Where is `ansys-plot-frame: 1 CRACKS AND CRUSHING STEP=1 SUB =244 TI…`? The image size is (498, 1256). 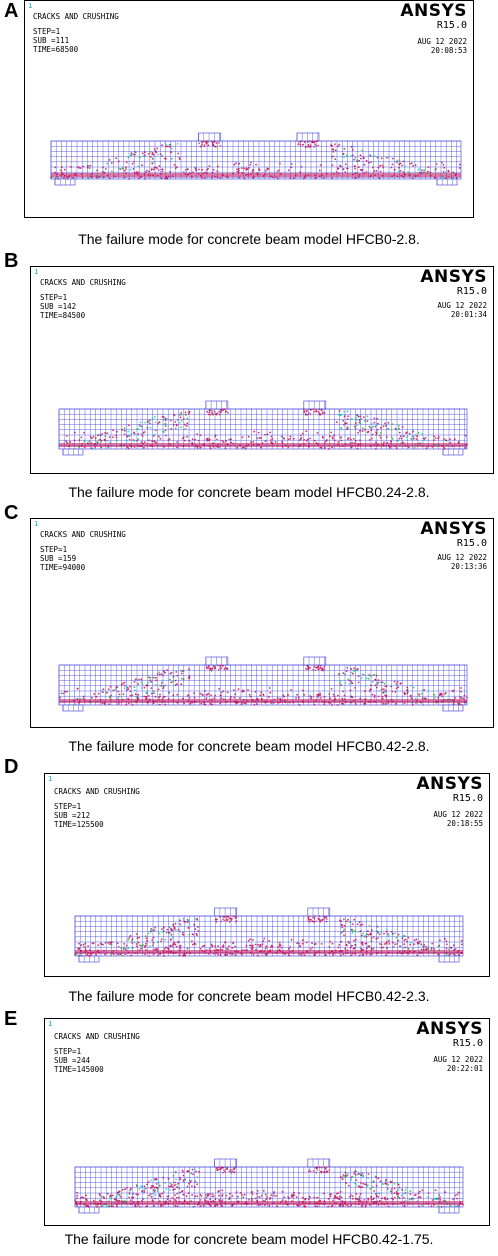 ansys-plot-frame: 1 CRACKS AND CRUSHING STEP=1 SUB =244 TI… is located at coordinates (267, 1122).